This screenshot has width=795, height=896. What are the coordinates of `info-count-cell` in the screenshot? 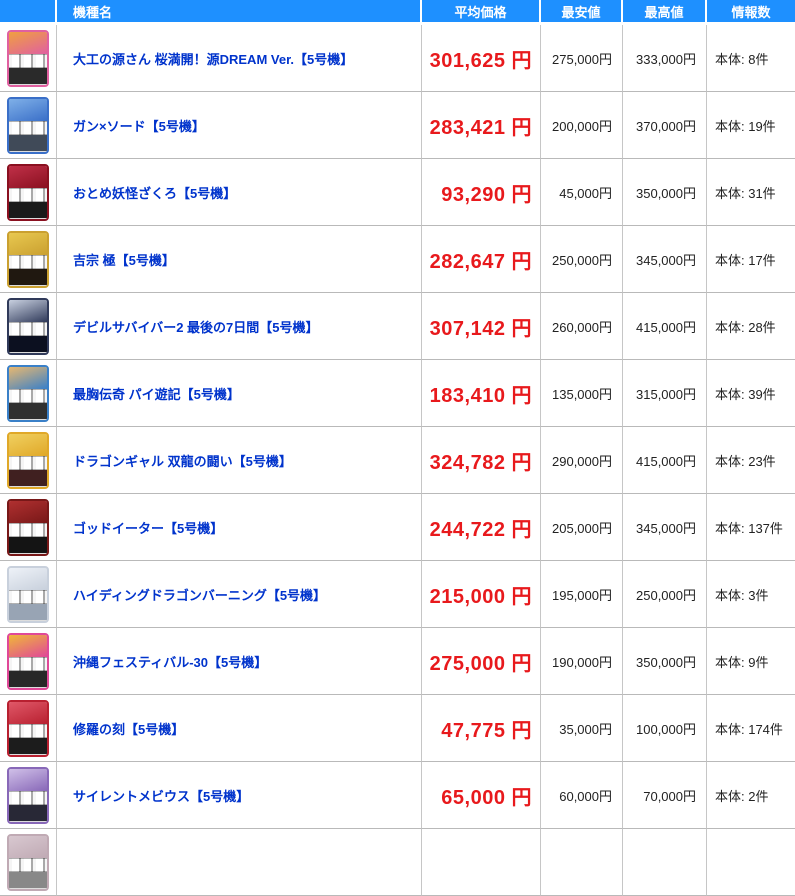 It's located at (751, 862).